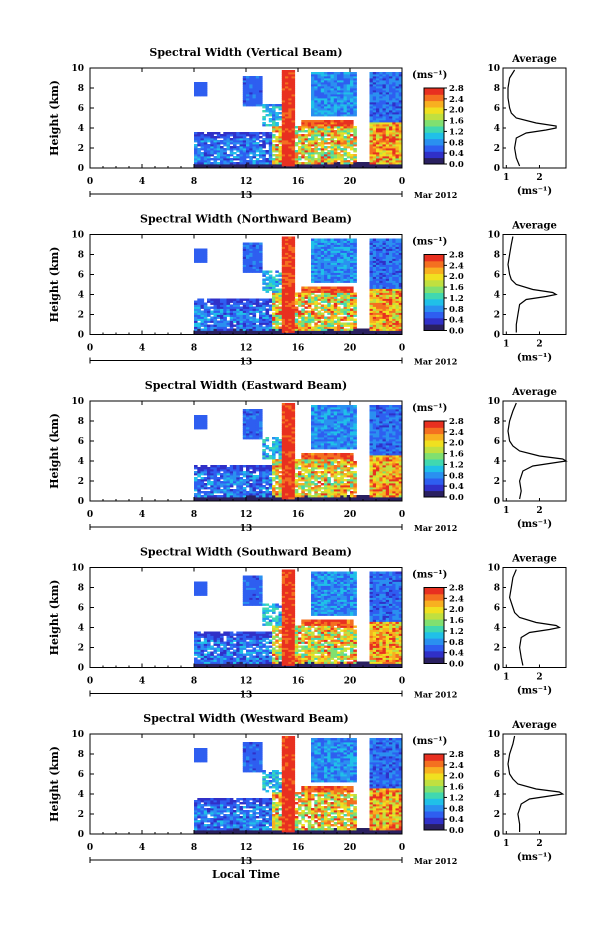 This screenshot has height=933, width=616. What do you see at coordinates (81, 256) in the screenshot?
I see `y-tick-label: 8` at bounding box center [81, 256].